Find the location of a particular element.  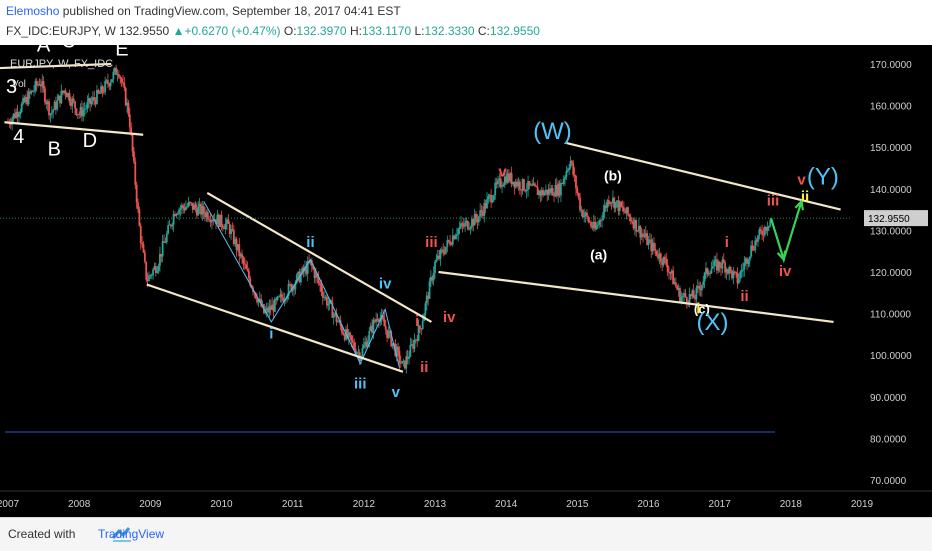

high-label: H: is located at coordinates (355, 31).